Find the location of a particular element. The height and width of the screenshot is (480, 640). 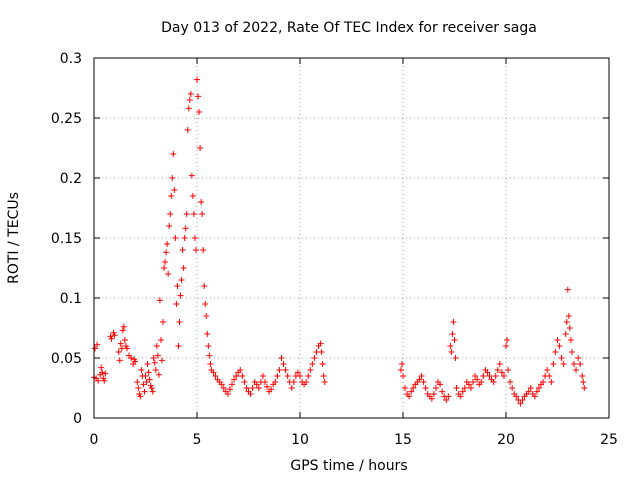

y-tick-label: 0.2 is located at coordinates (71, 179).